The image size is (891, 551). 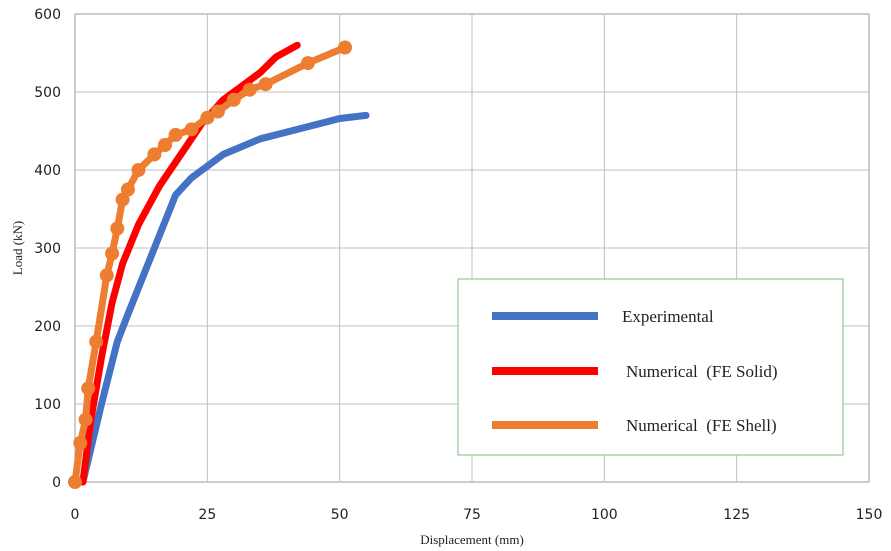 I want to click on x-tick-label: 150, so click(x=869, y=515).